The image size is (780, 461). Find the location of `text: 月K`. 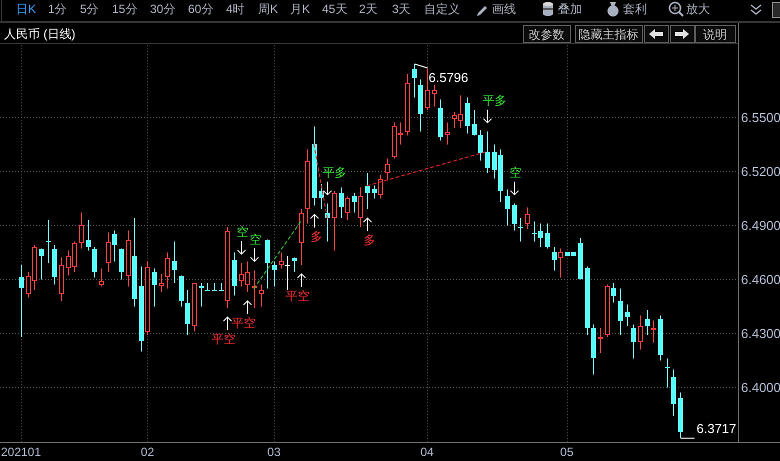

text: 月K is located at coordinates (300, 9).